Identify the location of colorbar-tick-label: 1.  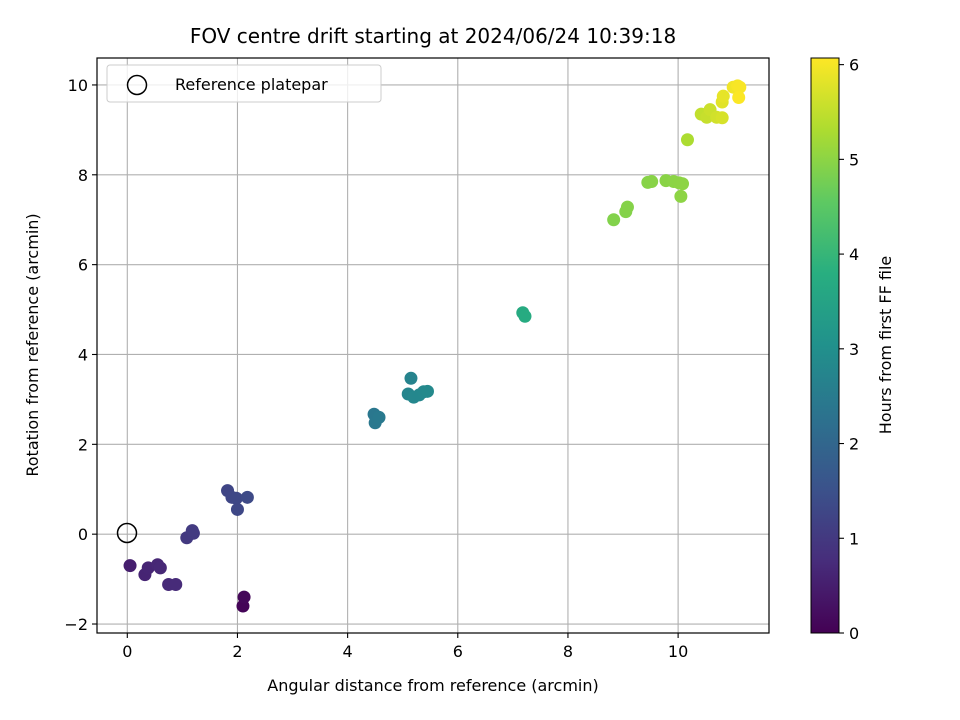
(854, 538).